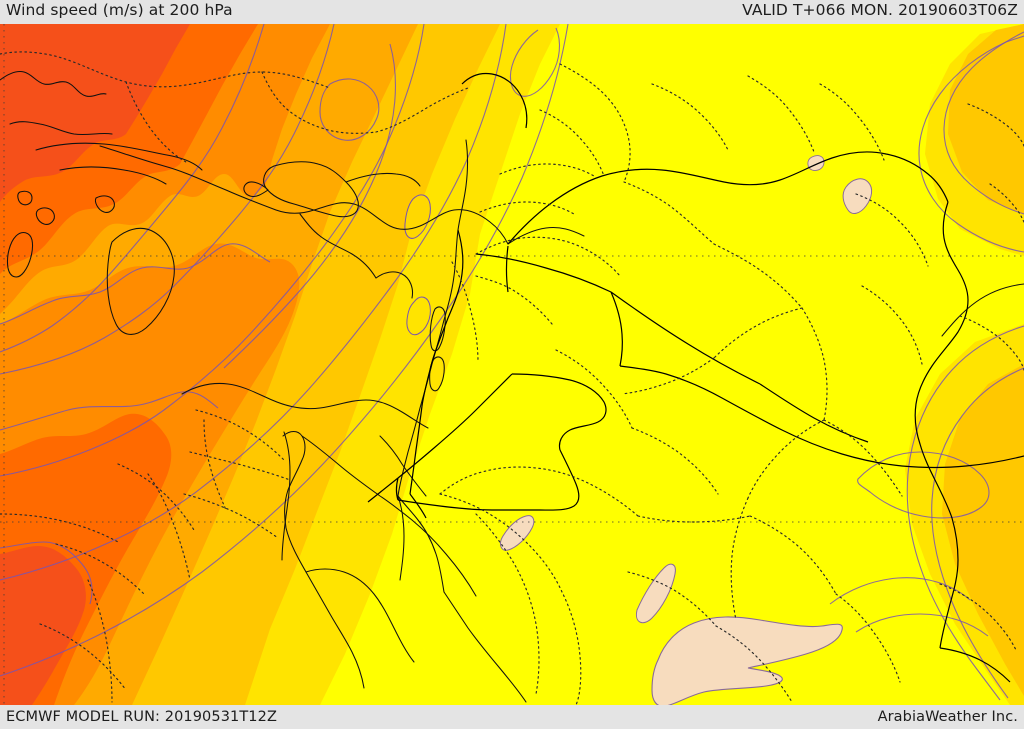 This screenshot has height=729, width=1024. What do you see at coordinates (816, 163) in the screenshot?
I see `fill-band-10-smallest` at bounding box center [816, 163].